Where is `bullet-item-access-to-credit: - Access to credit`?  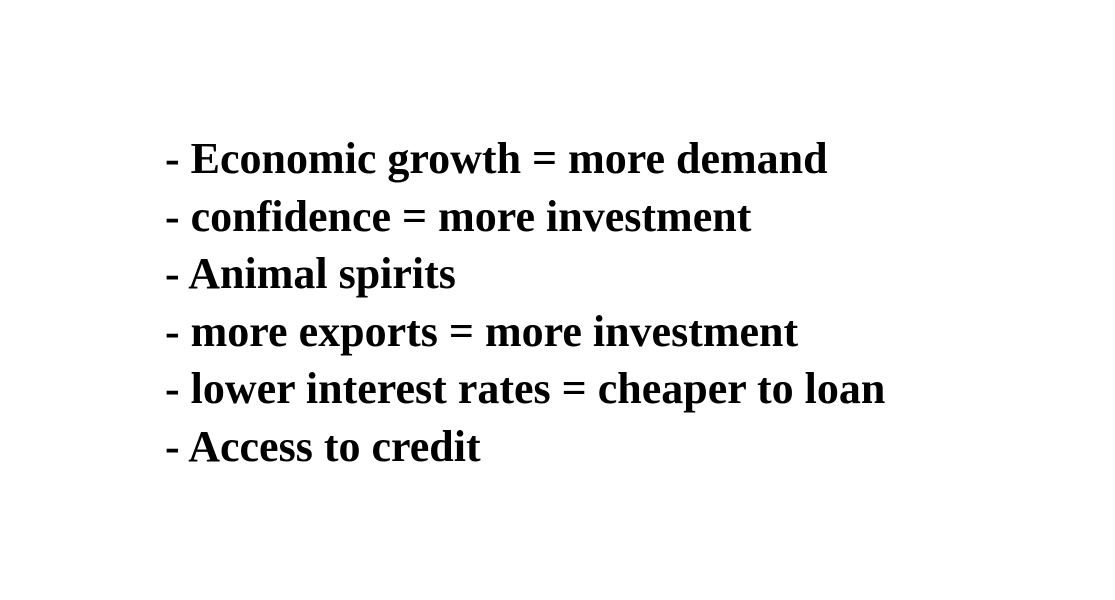 bullet-item-access-to-credit: - Access to credit is located at coordinates (323, 446).